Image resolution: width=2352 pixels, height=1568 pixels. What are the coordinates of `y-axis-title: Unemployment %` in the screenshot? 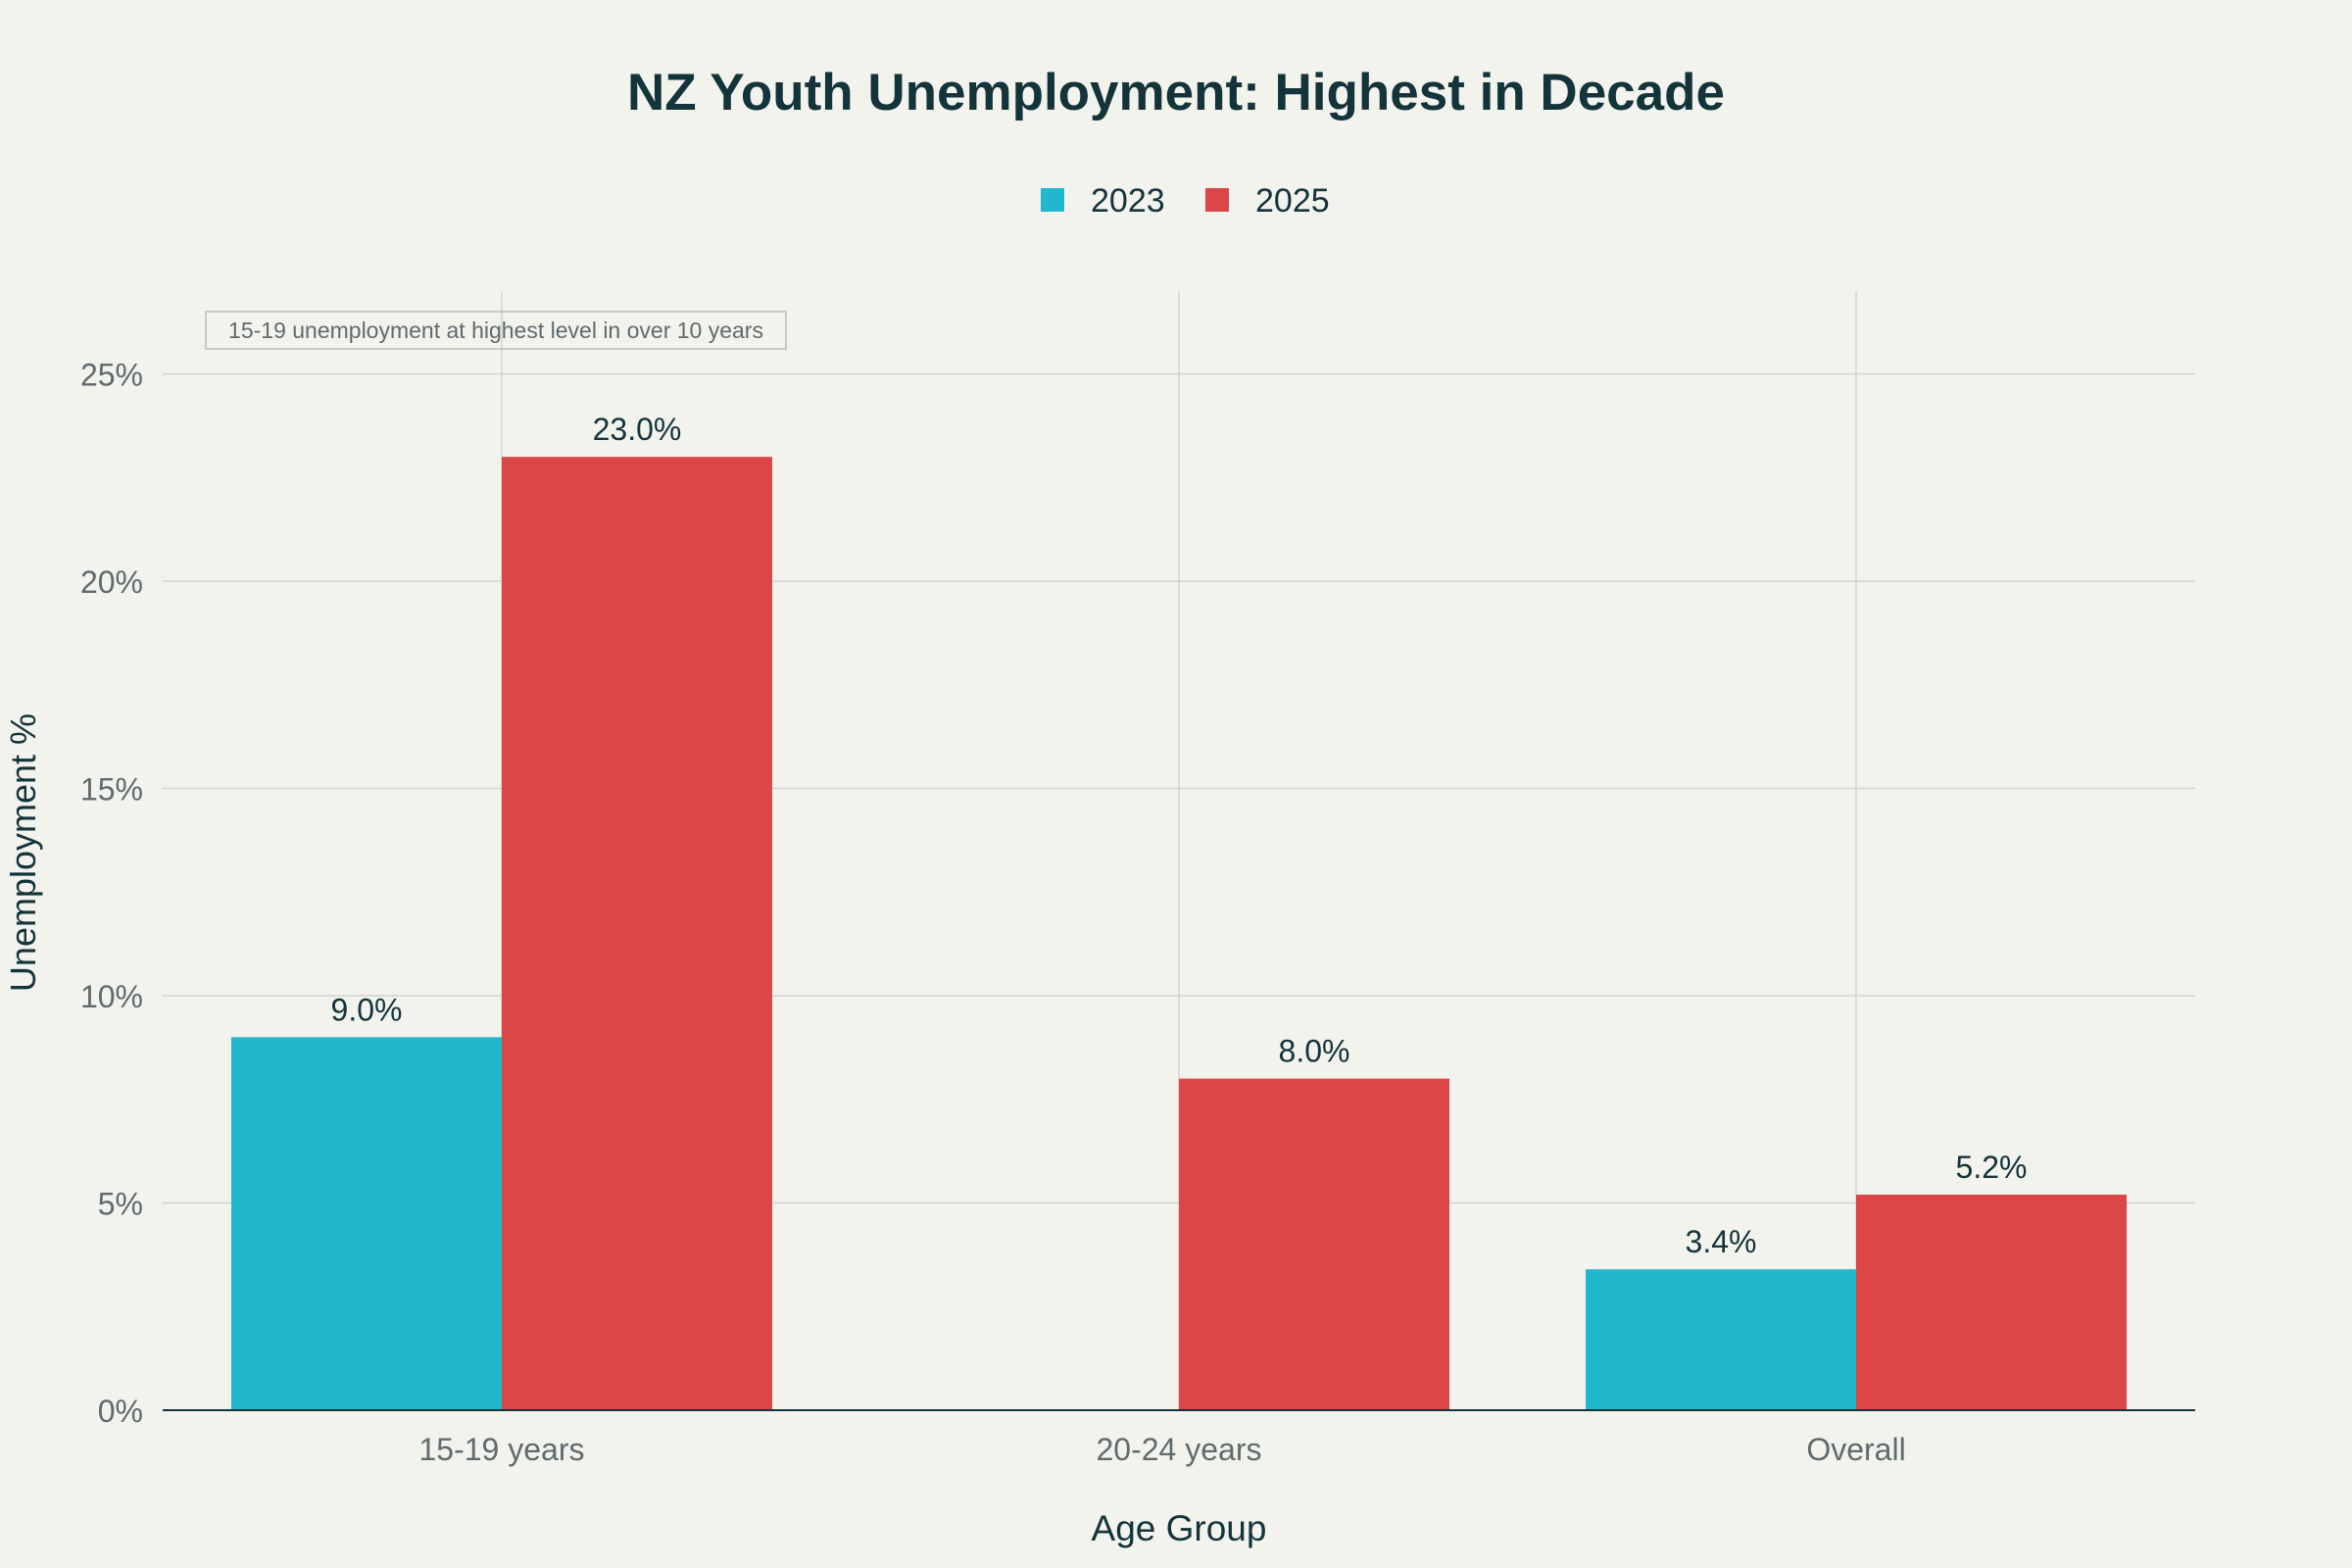 It's located at (23, 852).